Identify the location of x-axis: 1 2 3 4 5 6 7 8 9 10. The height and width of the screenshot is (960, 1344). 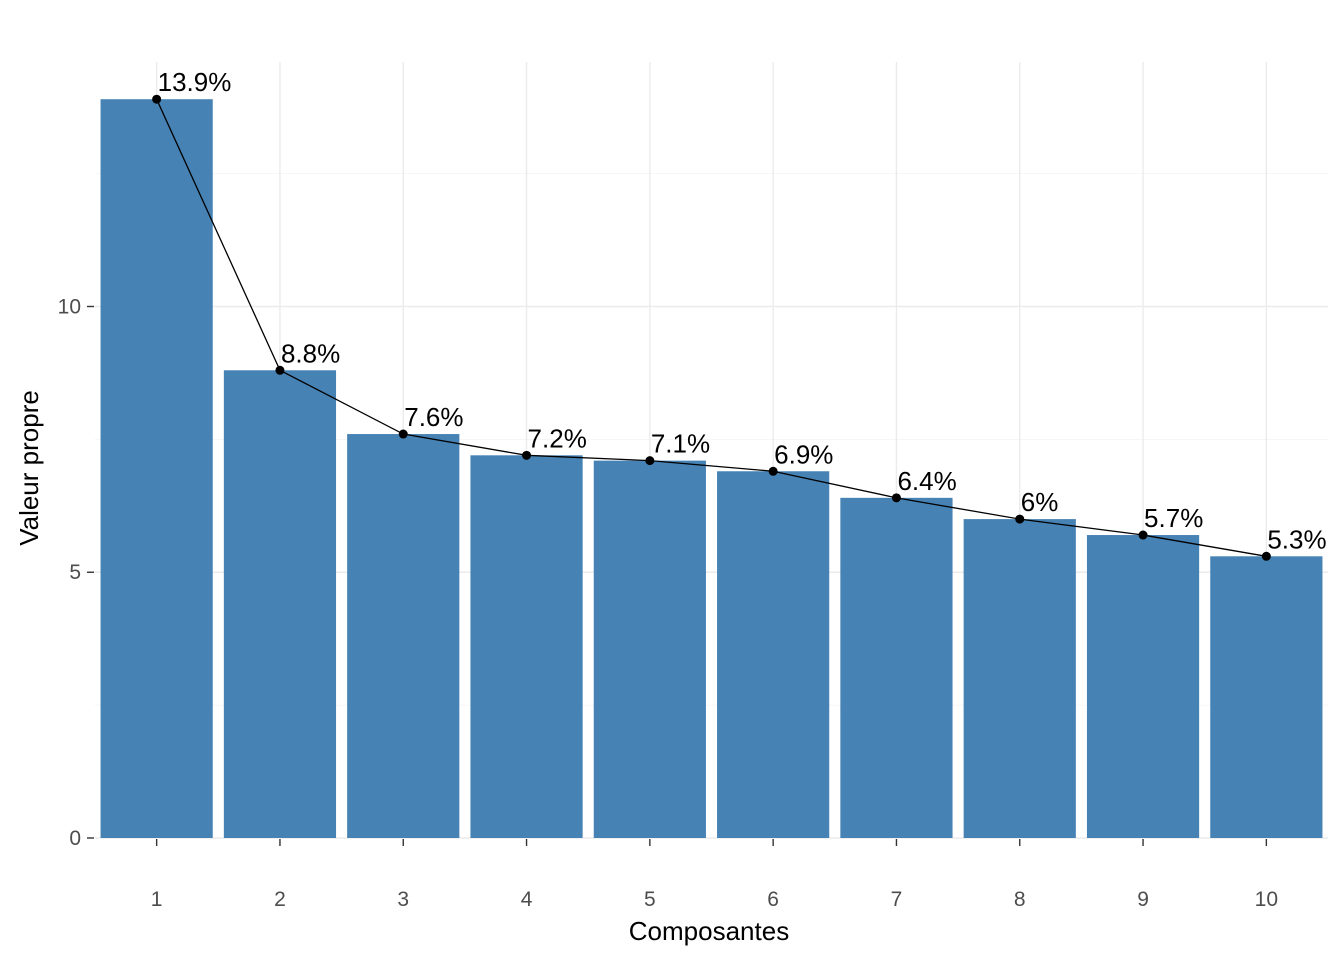
(714, 875).